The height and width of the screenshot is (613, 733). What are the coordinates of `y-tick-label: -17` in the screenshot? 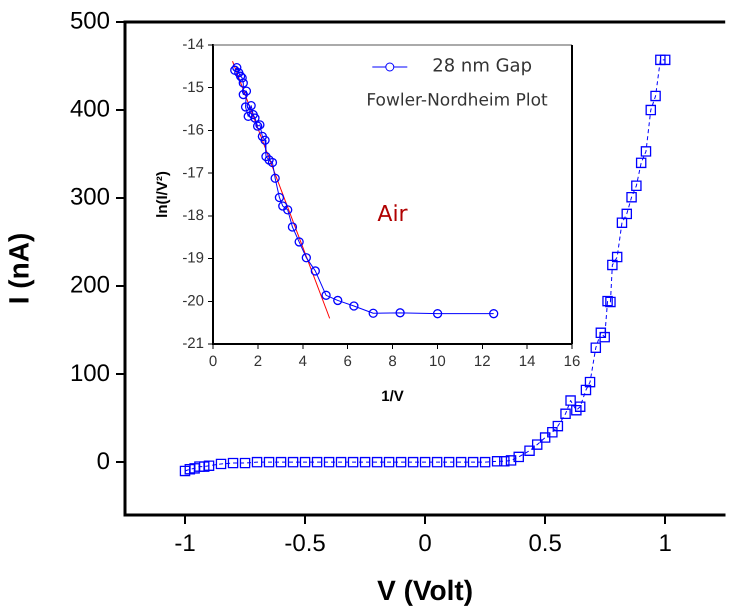 It's located at (193, 173).